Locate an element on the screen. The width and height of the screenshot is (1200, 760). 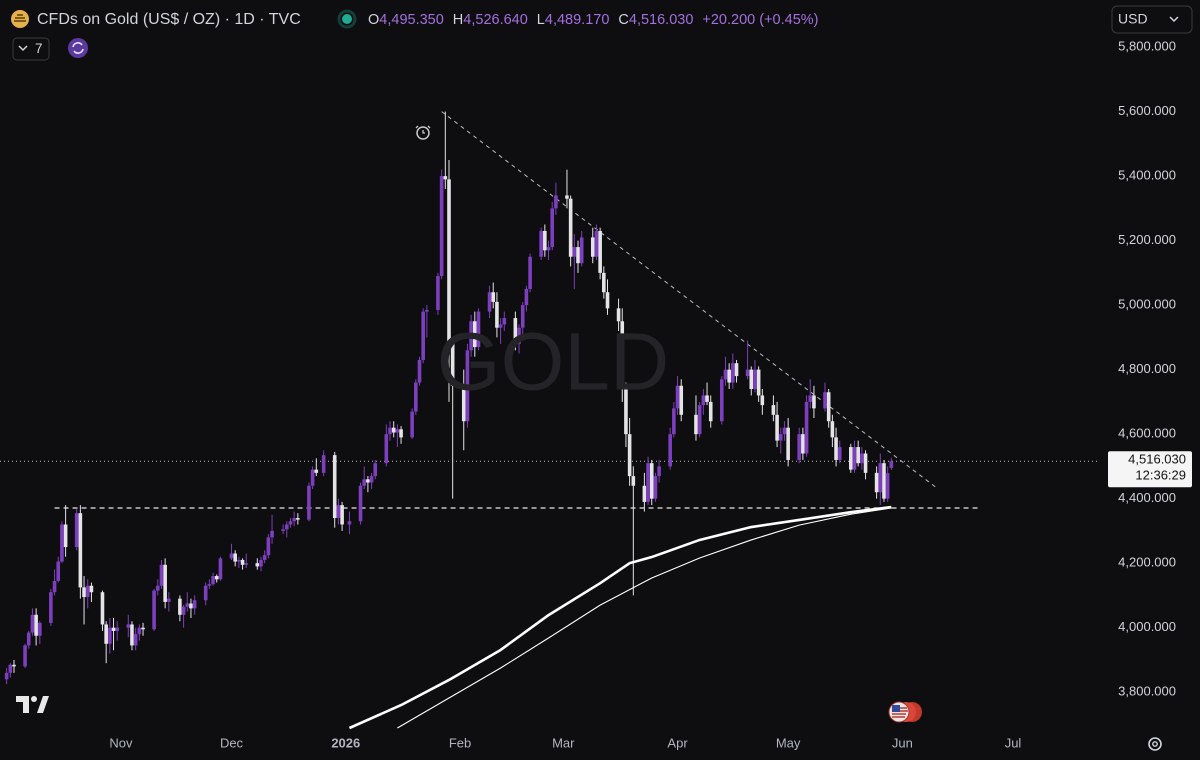
indicator-toggle is located at coordinates (31, 49).